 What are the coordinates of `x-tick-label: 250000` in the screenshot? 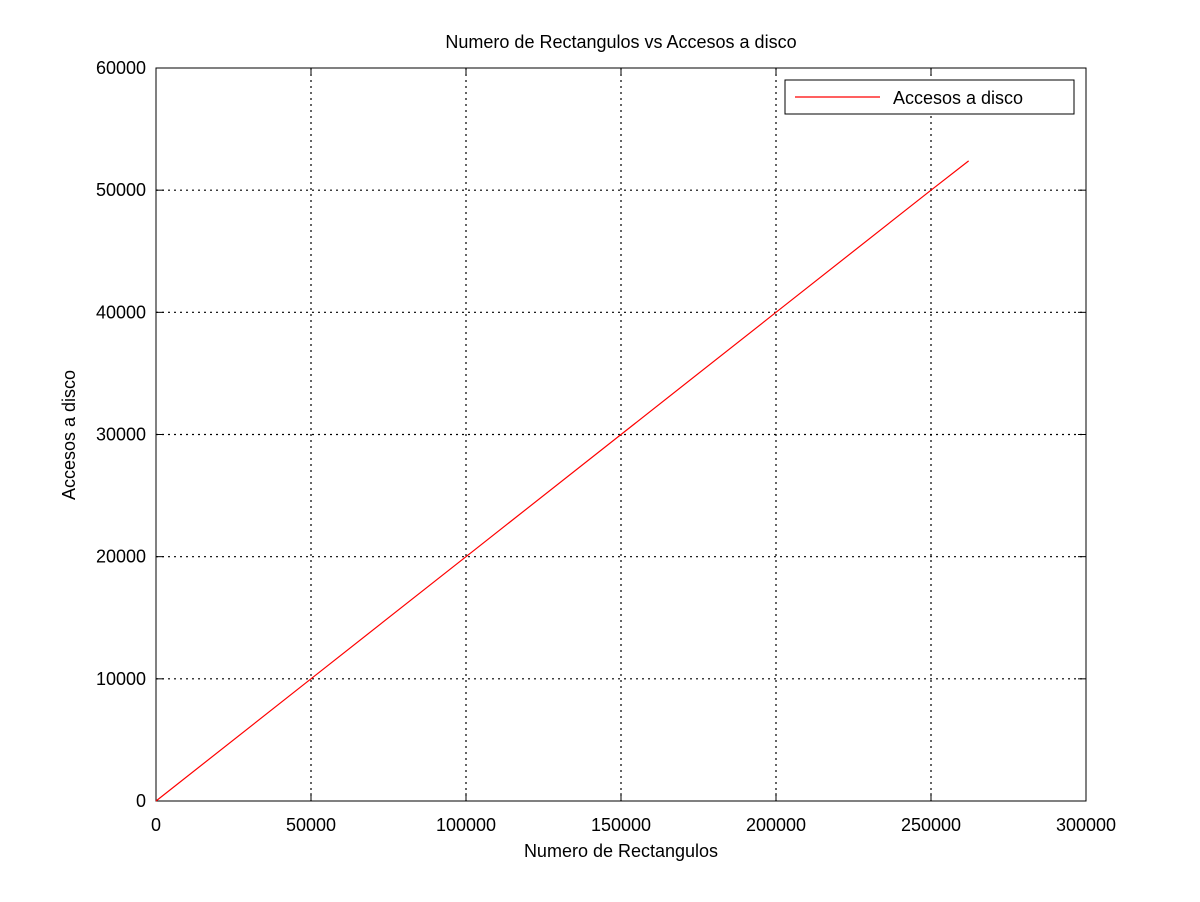 It's located at (931, 825).